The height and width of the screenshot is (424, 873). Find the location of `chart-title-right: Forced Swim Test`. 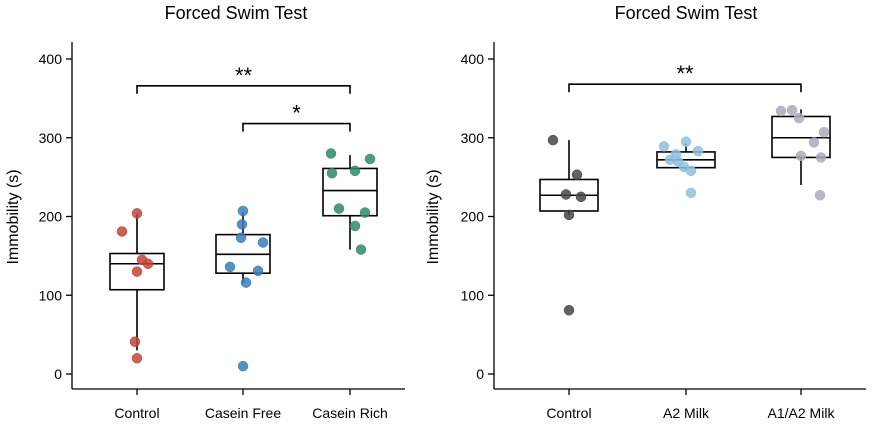

chart-title-right: Forced Swim Test is located at coordinates (686, 13).